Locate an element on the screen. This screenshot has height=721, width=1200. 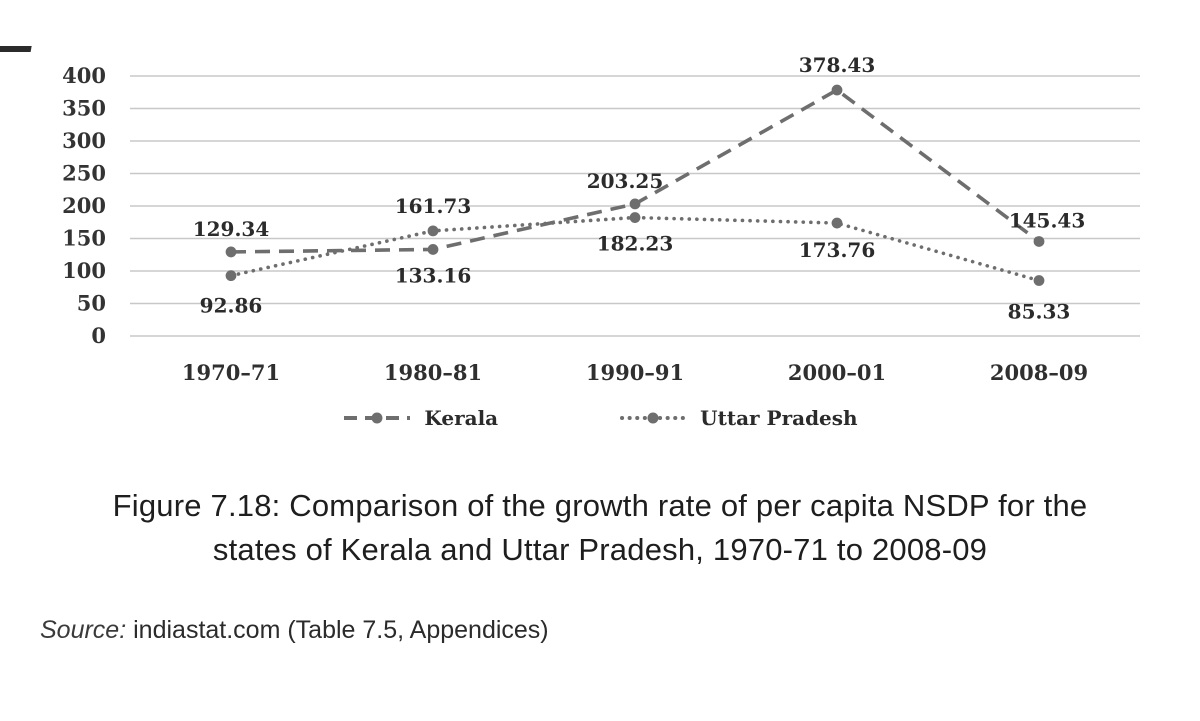
svg-text: 1990–91 is located at coordinates (635, 372).